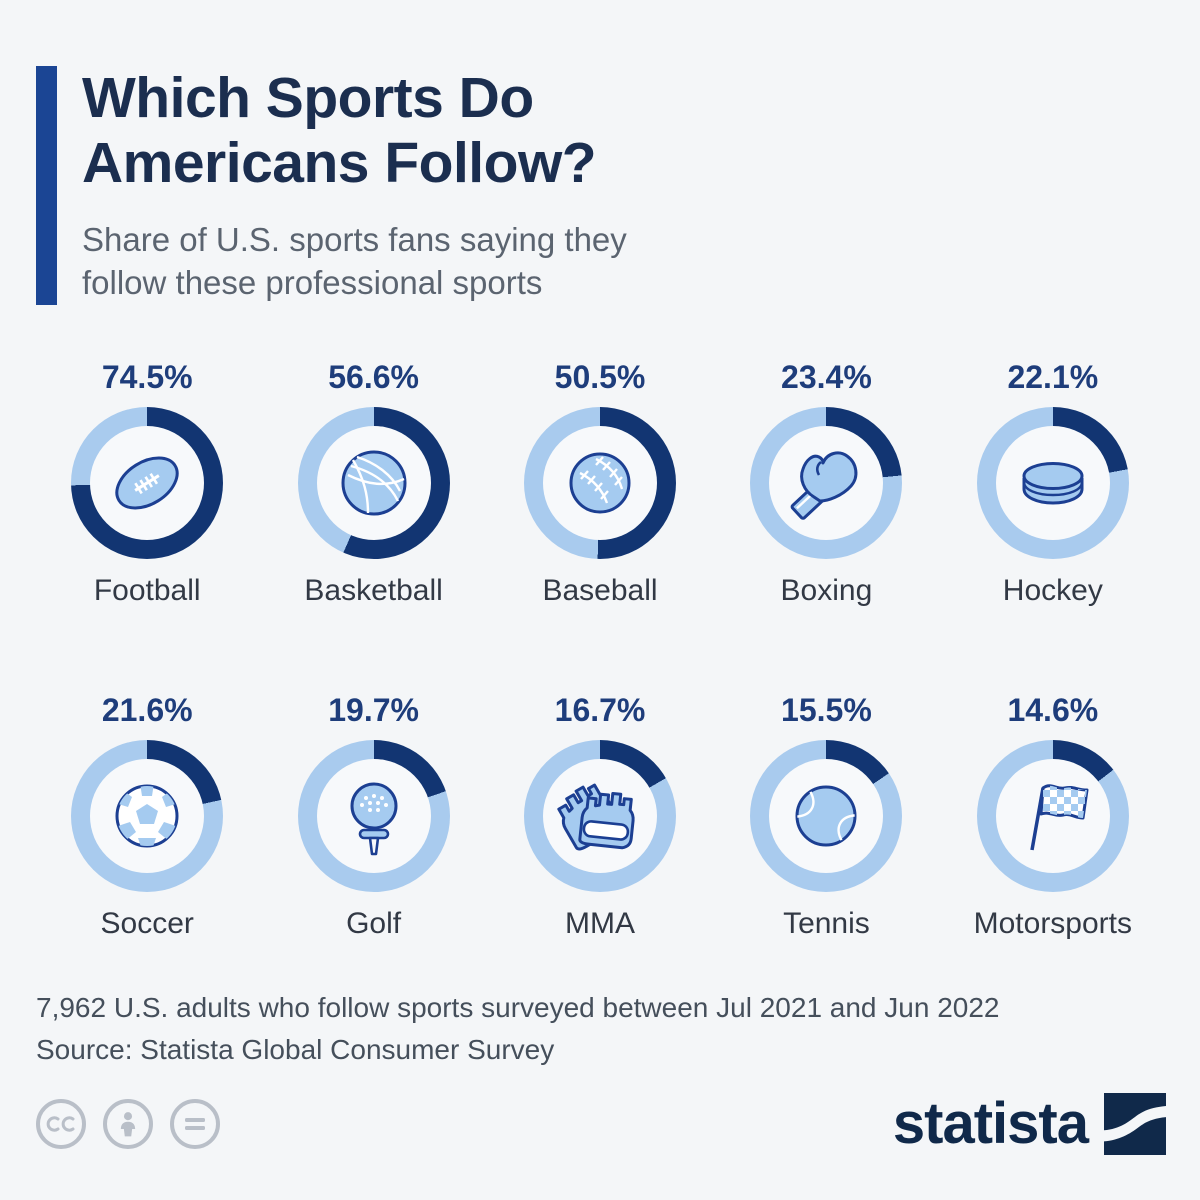  What do you see at coordinates (1053, 710) in the screenshot?
I see `percent-label: 14.6%` at bounding box center [1053, 710].